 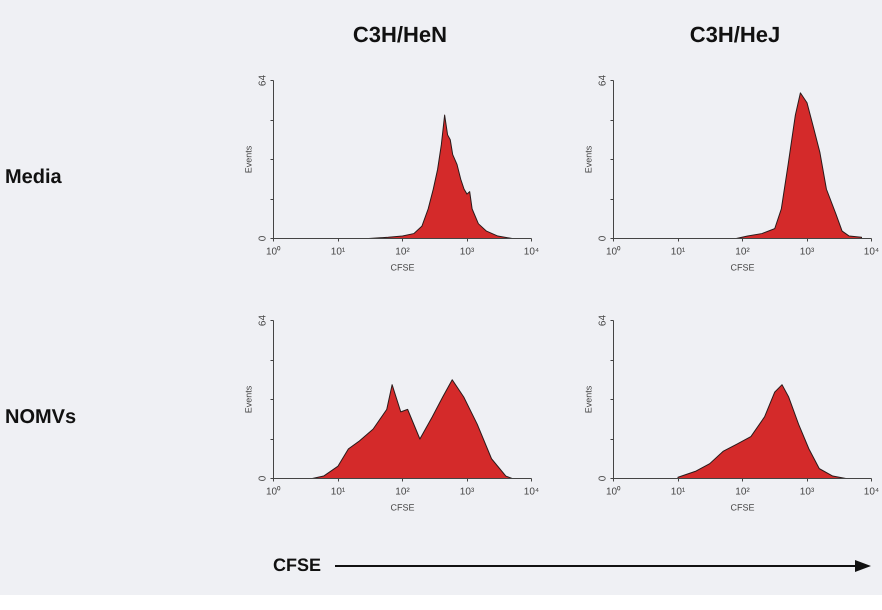 I want to click on text: CFSE, so click(x=297, y=565).